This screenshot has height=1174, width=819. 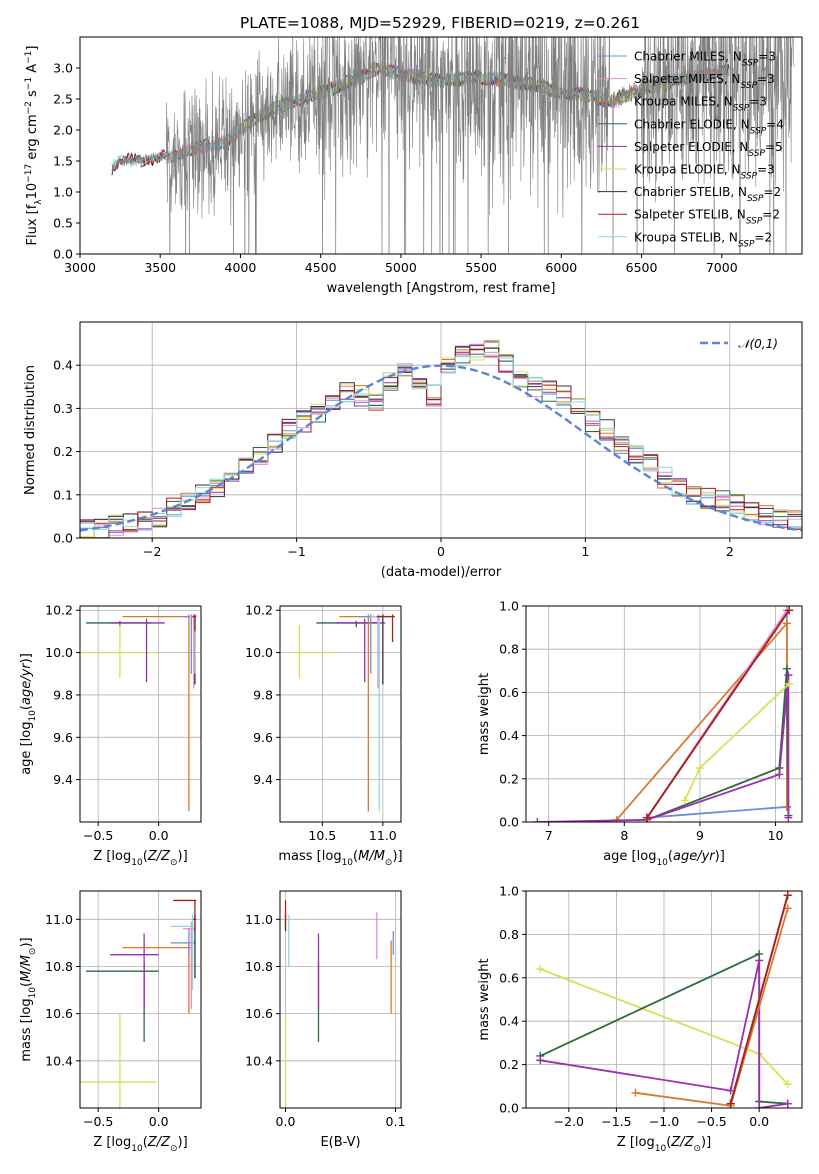 What do you see at coordinates (700, 835) in the screenshot?
I see `x-tick-label: 9` at bounding box center [700, 835].